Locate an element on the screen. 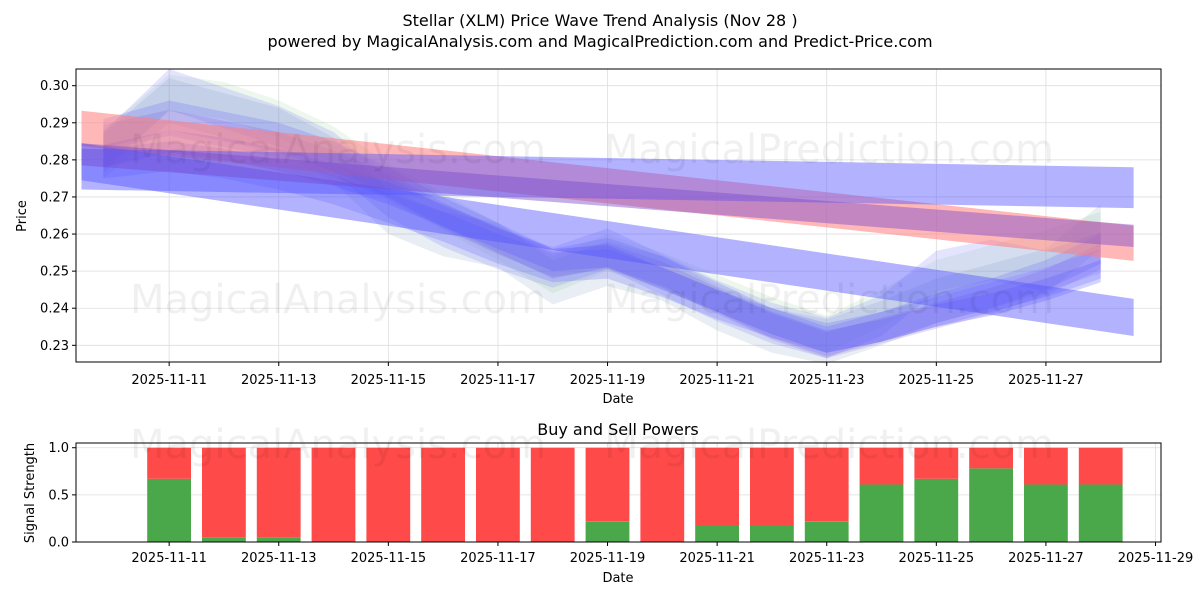  price-y-tick-label: 0.26 is located at coordinates (54, 235).